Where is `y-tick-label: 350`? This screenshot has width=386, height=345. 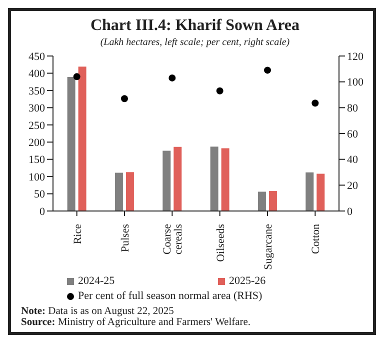 y-tick-label: 350 is located at coordinates (37, 91).